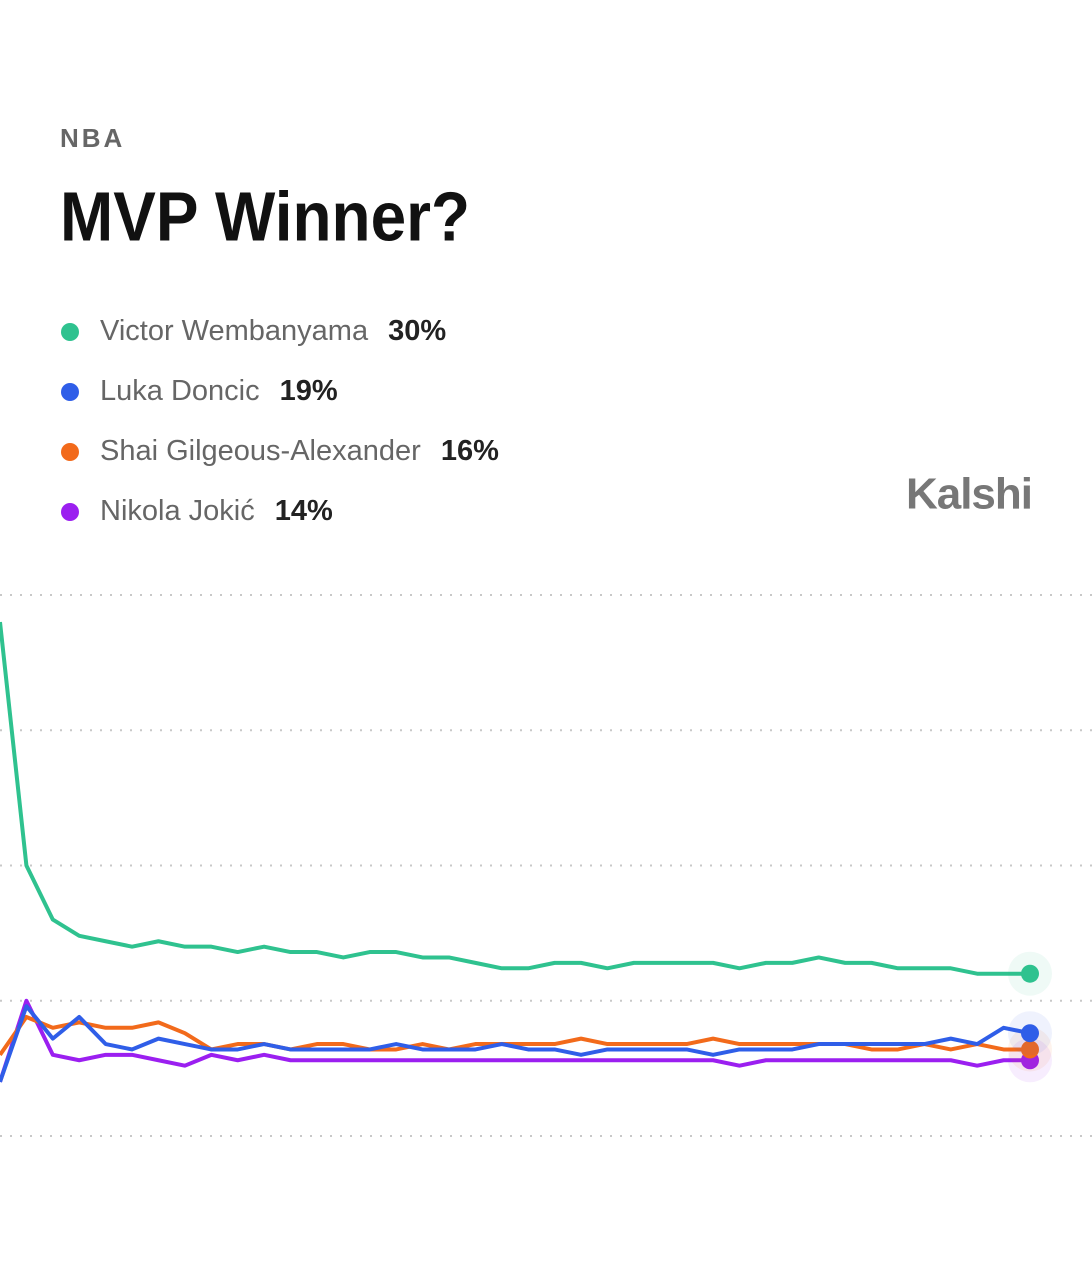 The image size is (1092, 1285). I want to click on legend-entry: Nikola Jokić 14%, so click(216, 511).